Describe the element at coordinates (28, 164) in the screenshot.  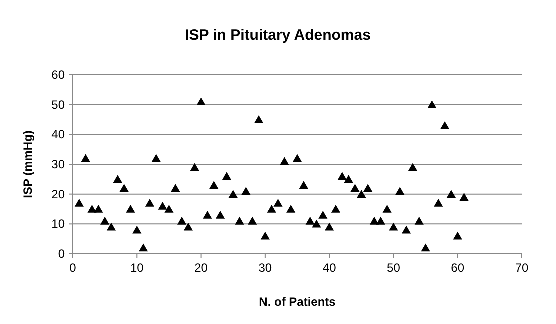
I see `y-axis-title: ISP (mmHg)` at that location.